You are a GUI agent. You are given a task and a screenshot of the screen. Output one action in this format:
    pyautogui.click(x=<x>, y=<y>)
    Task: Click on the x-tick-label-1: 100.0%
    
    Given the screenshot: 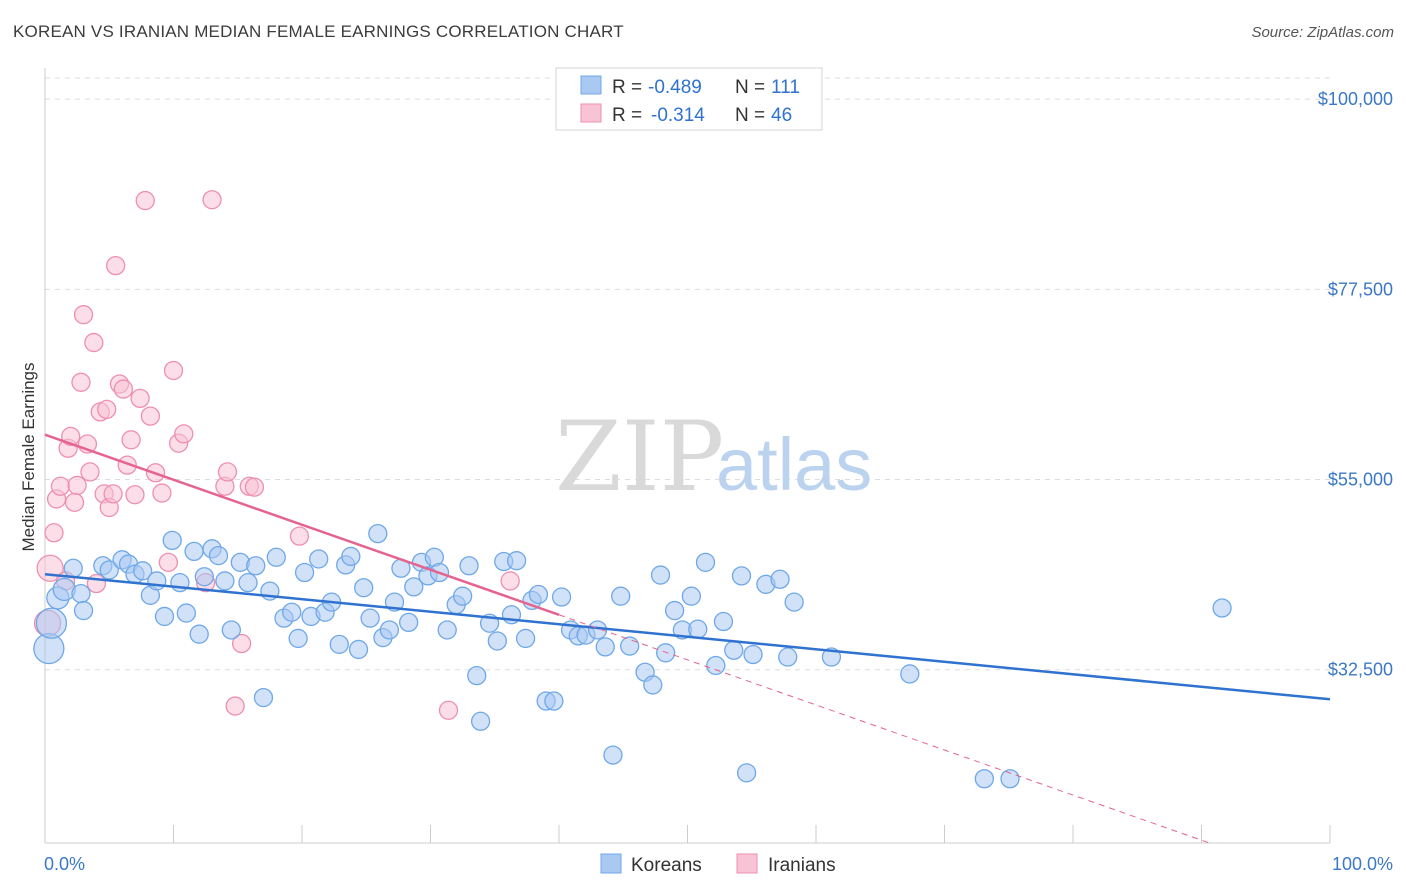 What is the action you would take?
    pyautogui.click(x=1362, y=864)
    